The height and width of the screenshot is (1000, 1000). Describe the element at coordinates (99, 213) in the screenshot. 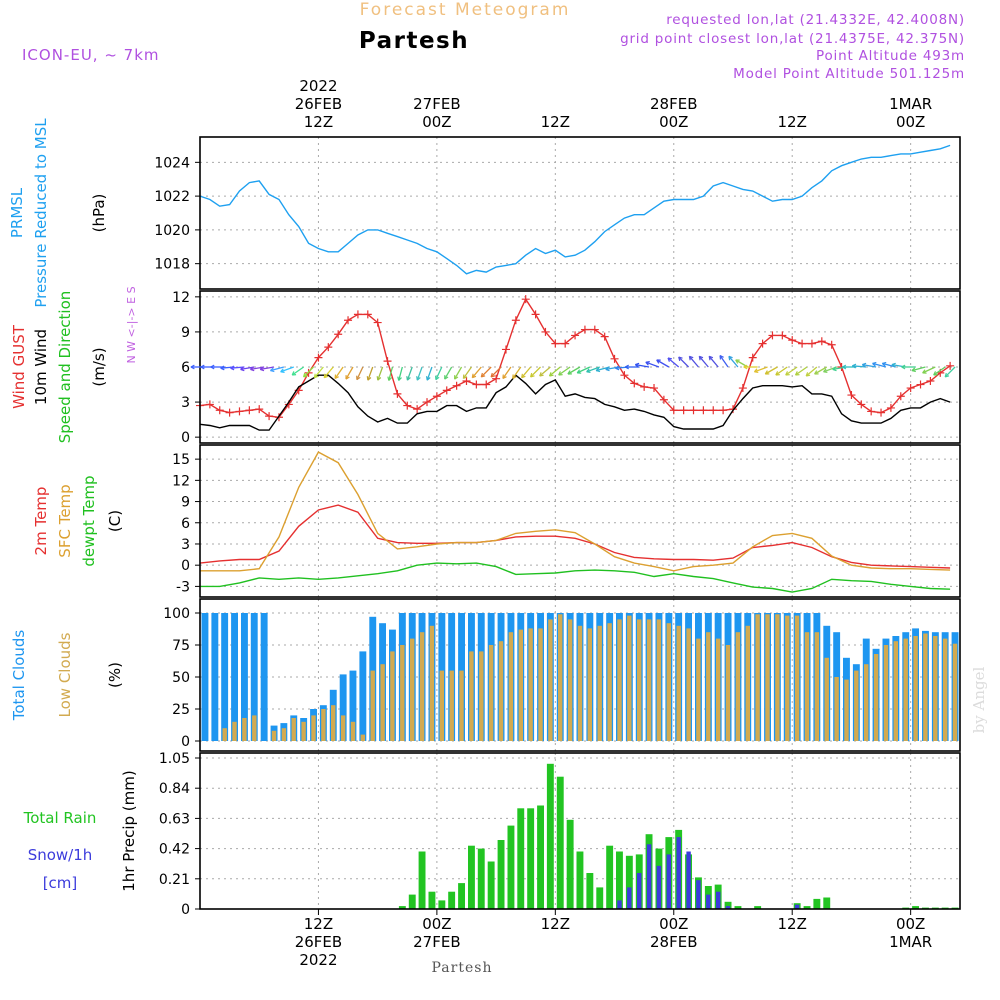

I see `pressure-ylabel: (hPa)` at that location.